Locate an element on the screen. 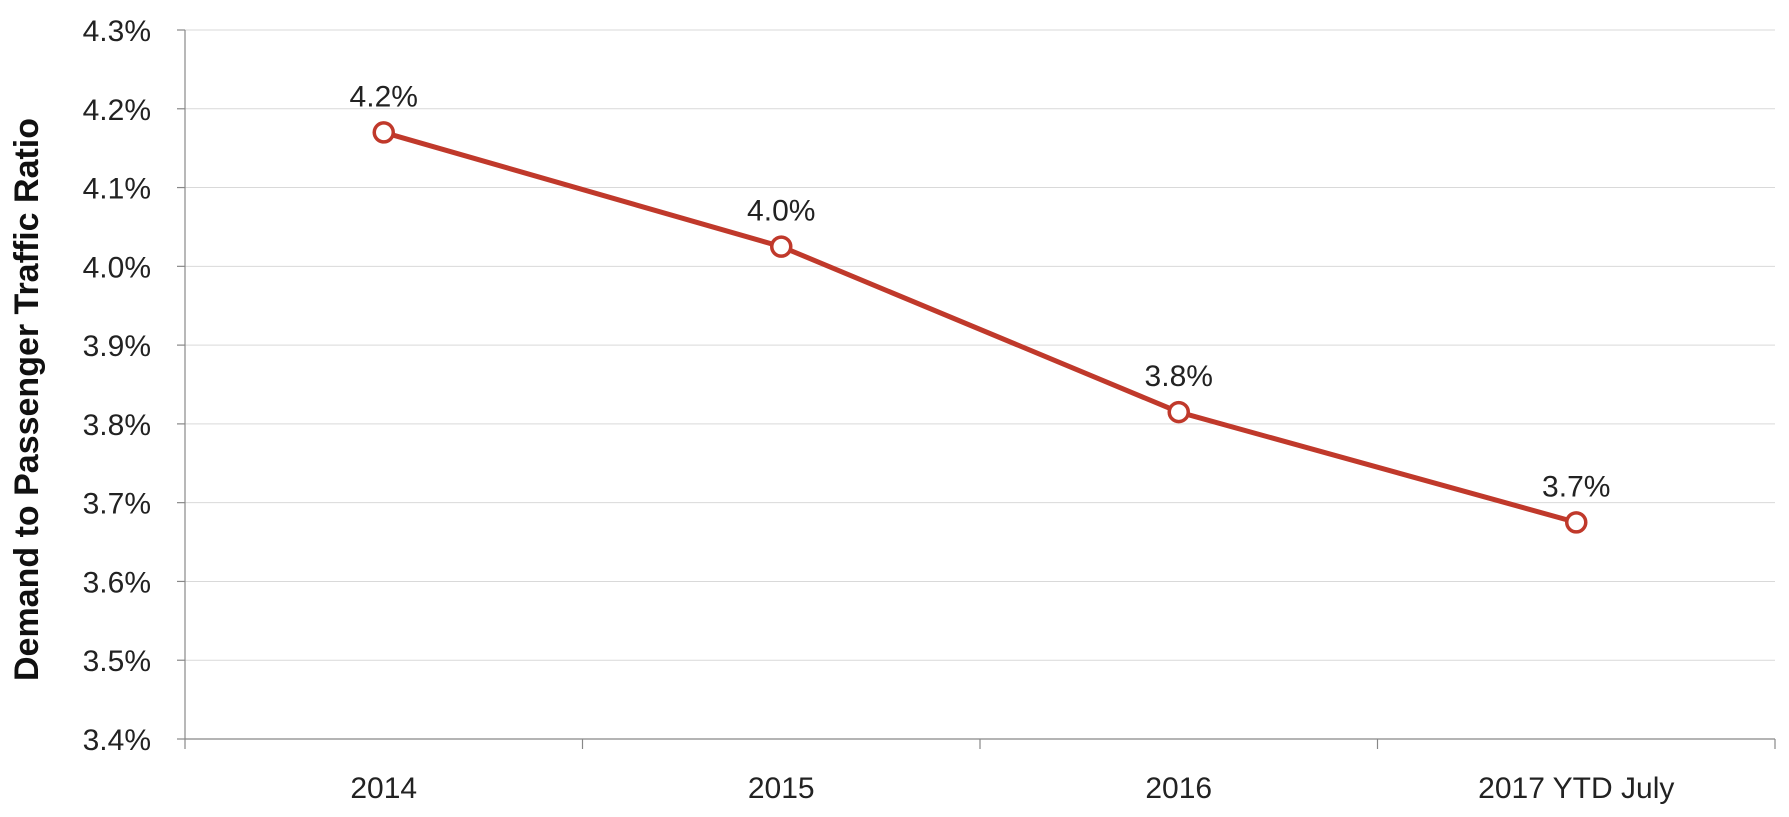 Image resolution: width=1789 pixels, height=817 pixels. y-tick-label: 3.4% is located at coordinates (117, 740).